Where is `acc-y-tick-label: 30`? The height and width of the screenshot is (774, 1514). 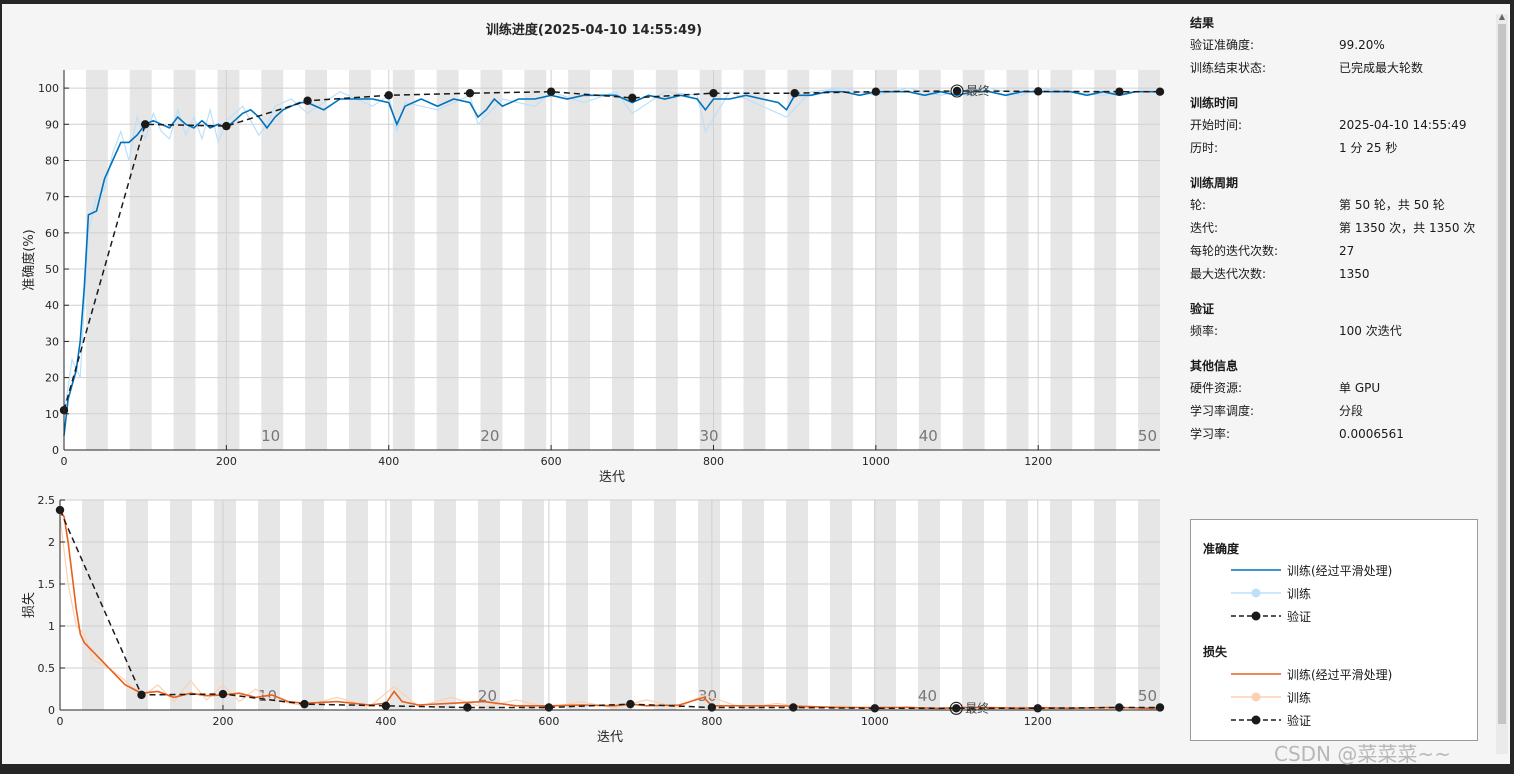 acc-y-tick-label: 30 is located at coordinates (52, 341).